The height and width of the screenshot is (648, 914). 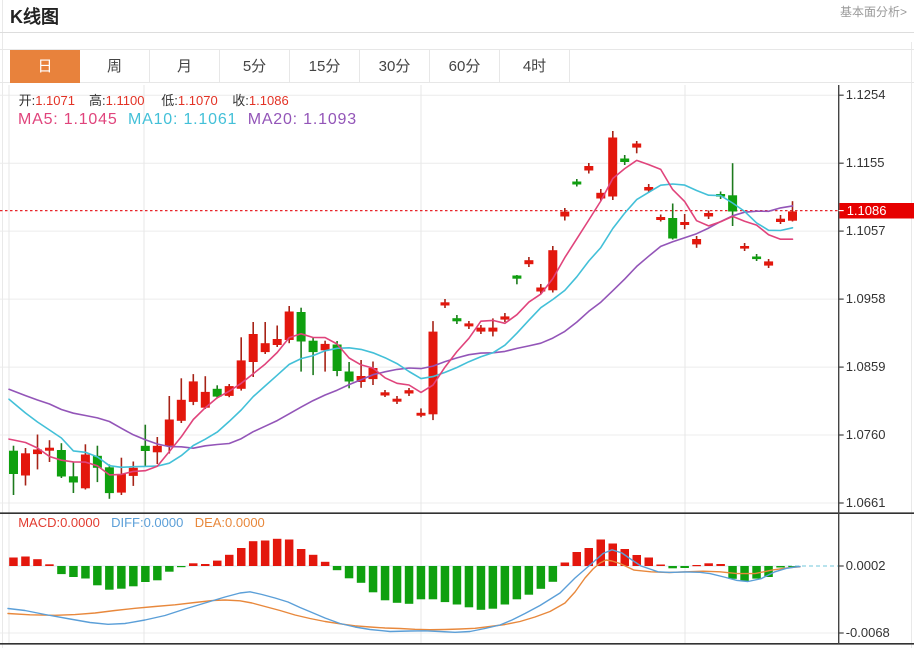 What do you see at coordinates (866, 94) in the screenshot?
I see `svg-text: 1.1254` at bounding box center [866, 94].